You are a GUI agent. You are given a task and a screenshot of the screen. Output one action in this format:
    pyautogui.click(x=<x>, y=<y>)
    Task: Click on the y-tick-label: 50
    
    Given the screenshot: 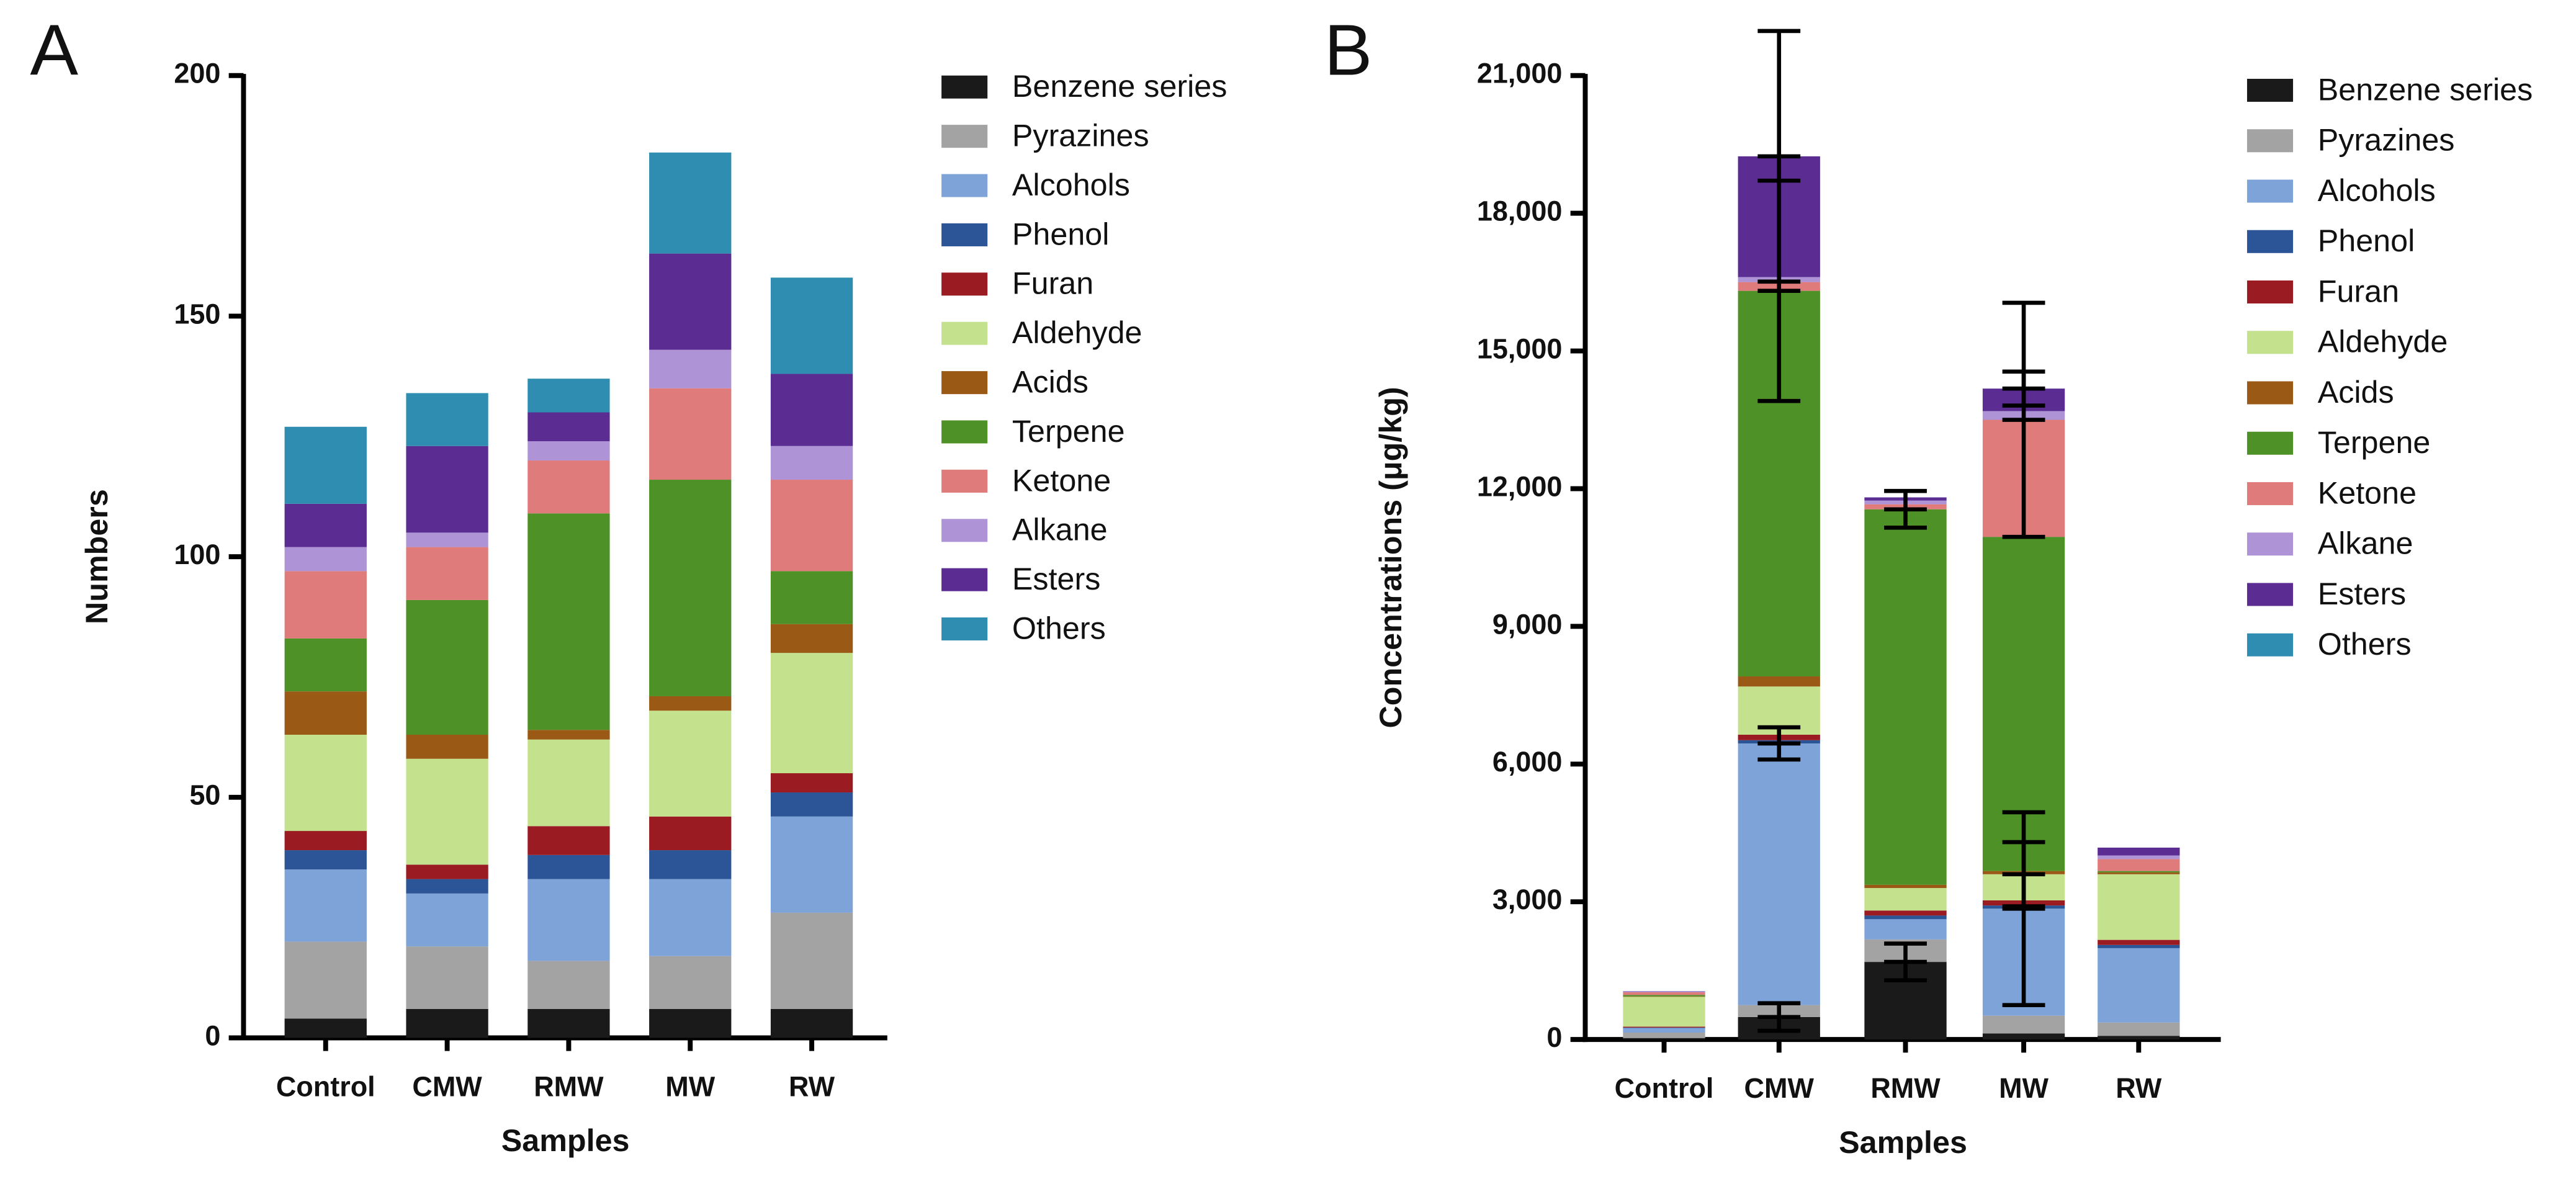 What is the action you would take?
    pyautogui.click(x=204, y=795)
    